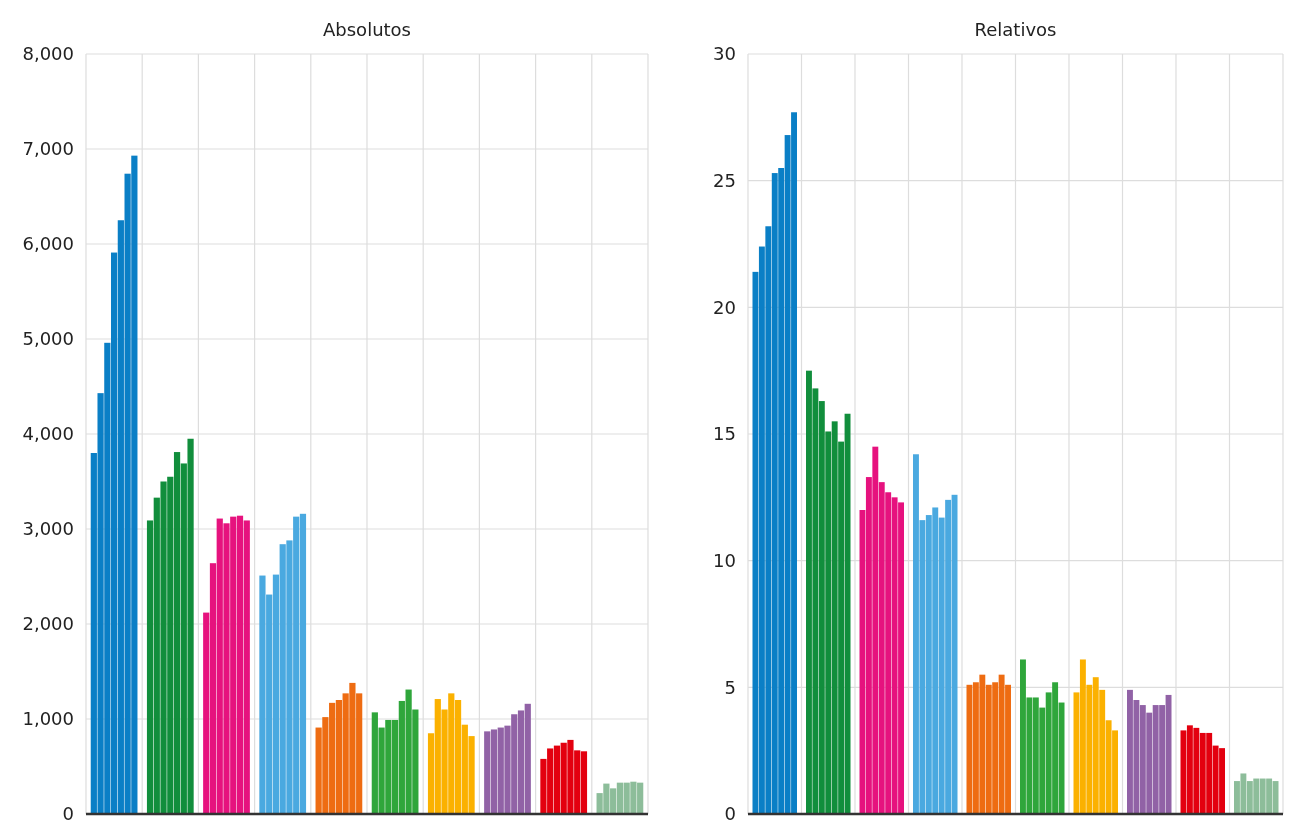 The width and height of the screenshot is (1299, 830). Describe the element at coordinates (1015, 29) in the screenshot. I see `chart-title: Relativos` at that location.